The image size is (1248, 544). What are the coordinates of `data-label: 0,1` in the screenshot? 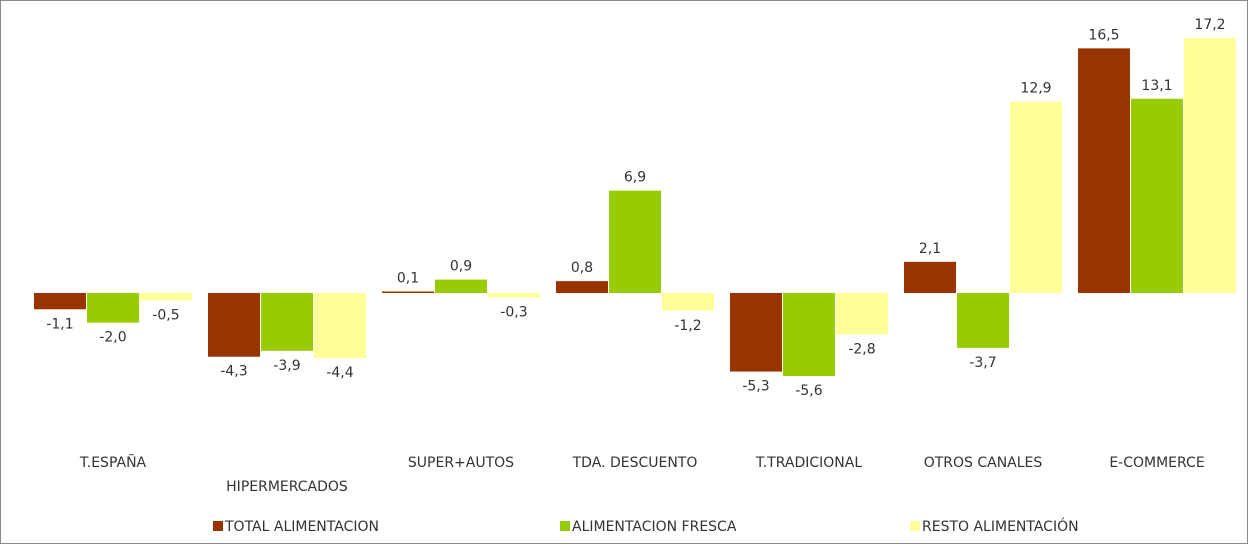 It's located at (408, 279).